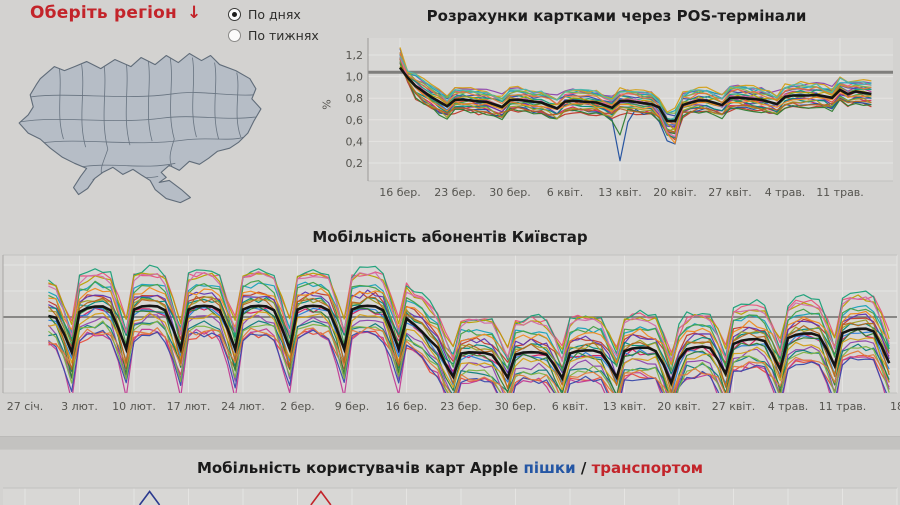 This screenshot has height=505, width=900. I want to click on apple-chart-title-slash: /, so click(583, 468).